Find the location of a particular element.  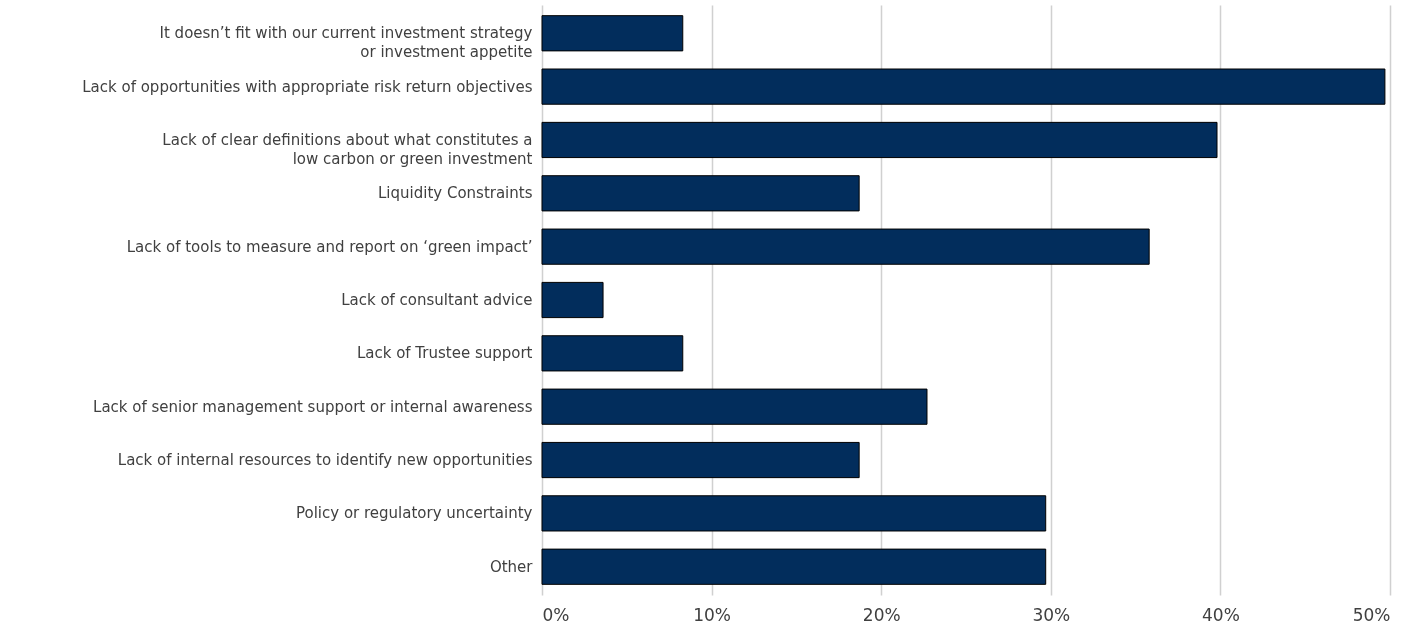

y-tick-label: Lack of opportunities with appropriate risk return objectives is located at coordinates (307, 86).